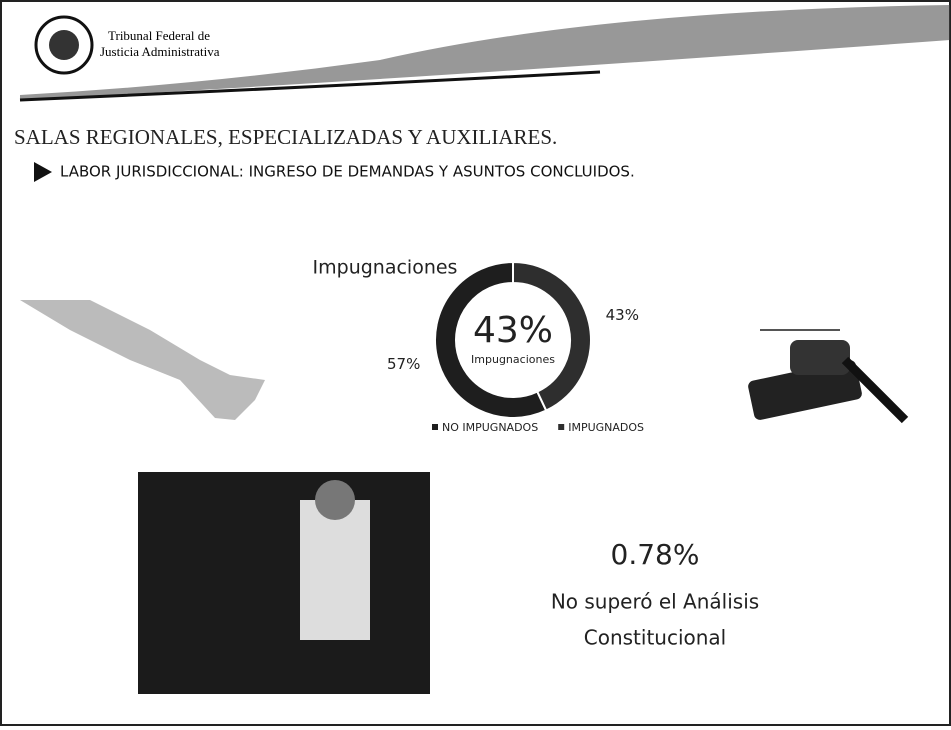  I want to click on legend-label: IMPUGNADOS, so click(606, 427).